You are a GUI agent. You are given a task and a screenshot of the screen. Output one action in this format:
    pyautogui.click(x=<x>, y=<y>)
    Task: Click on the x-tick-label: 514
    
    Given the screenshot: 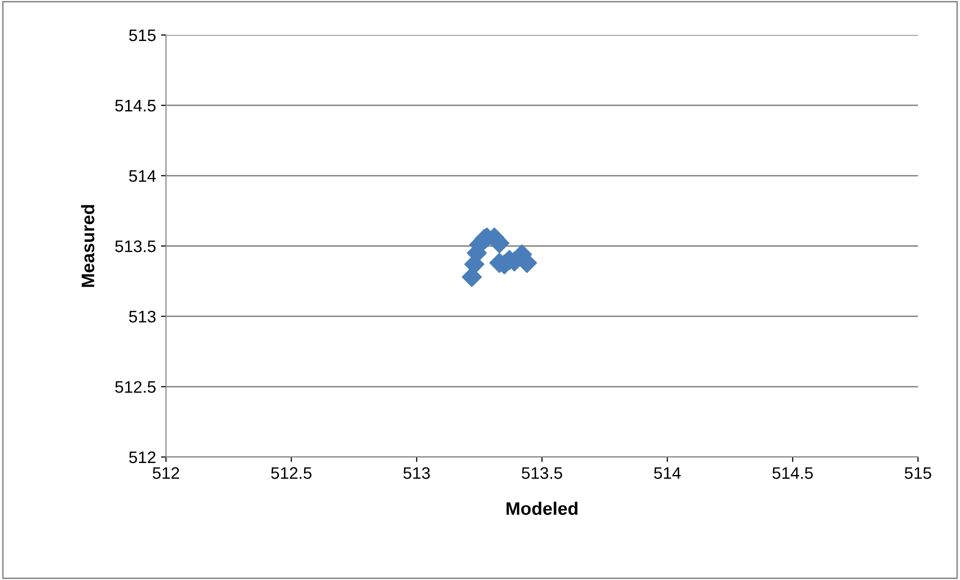 What is the action you would take?
    pyautogui.click(x=667, y=473)
    